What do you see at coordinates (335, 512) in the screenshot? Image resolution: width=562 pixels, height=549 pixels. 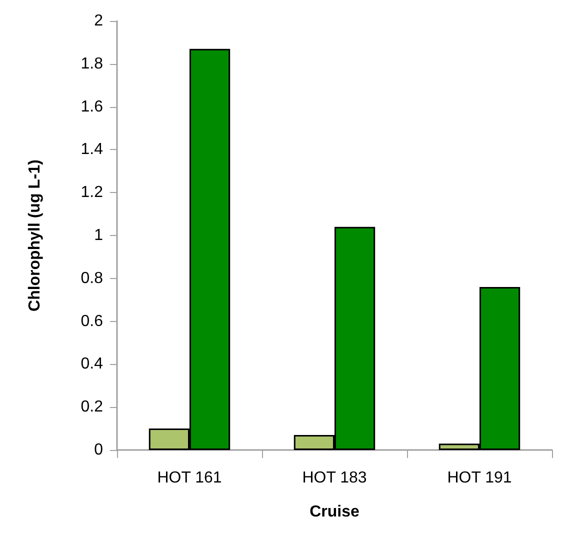 I see `x-axis-title: Cruise` at bounding box center [335, 512].